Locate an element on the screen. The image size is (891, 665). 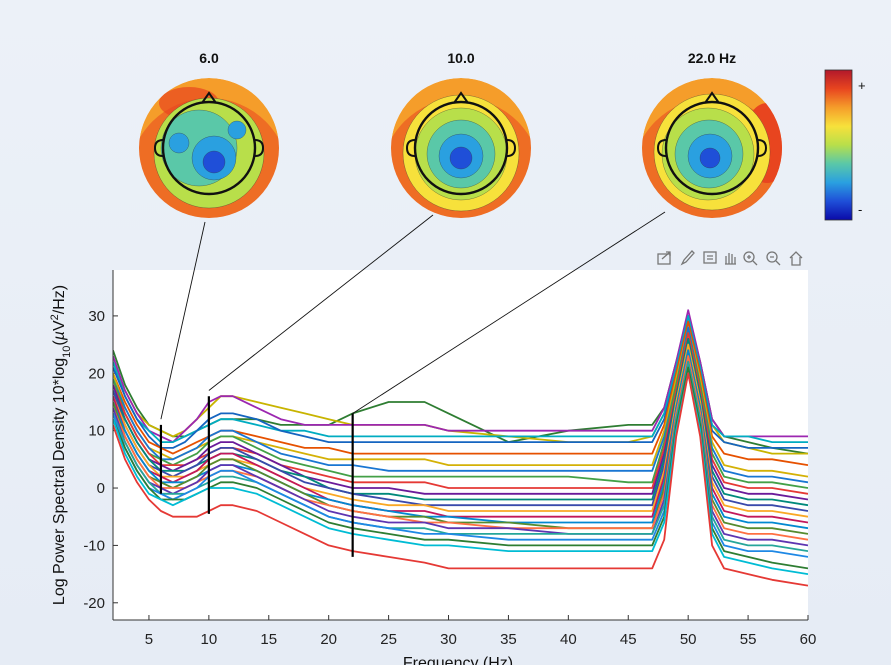
colorbar-plus-label: + is located at coordinates (862, 85).